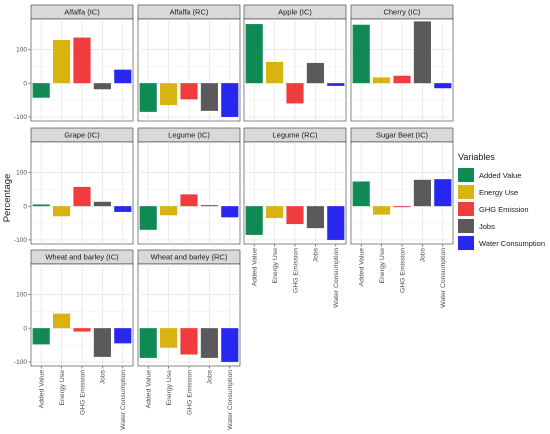 Image resolution: width=550 pixels, height=434 pixels. Describe the element at coordinates (189, 135) in the screenshot. I see `facet-title: Legume (IC)` at that location.